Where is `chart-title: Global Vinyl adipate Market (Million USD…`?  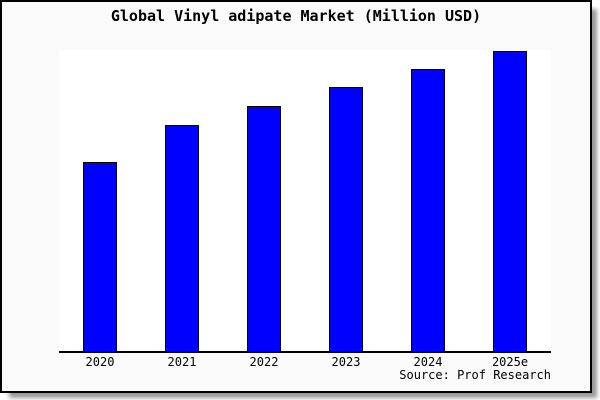
chart-title: Global Vinyl adipate Market (Million USD… is located at coordinates (296, 16).